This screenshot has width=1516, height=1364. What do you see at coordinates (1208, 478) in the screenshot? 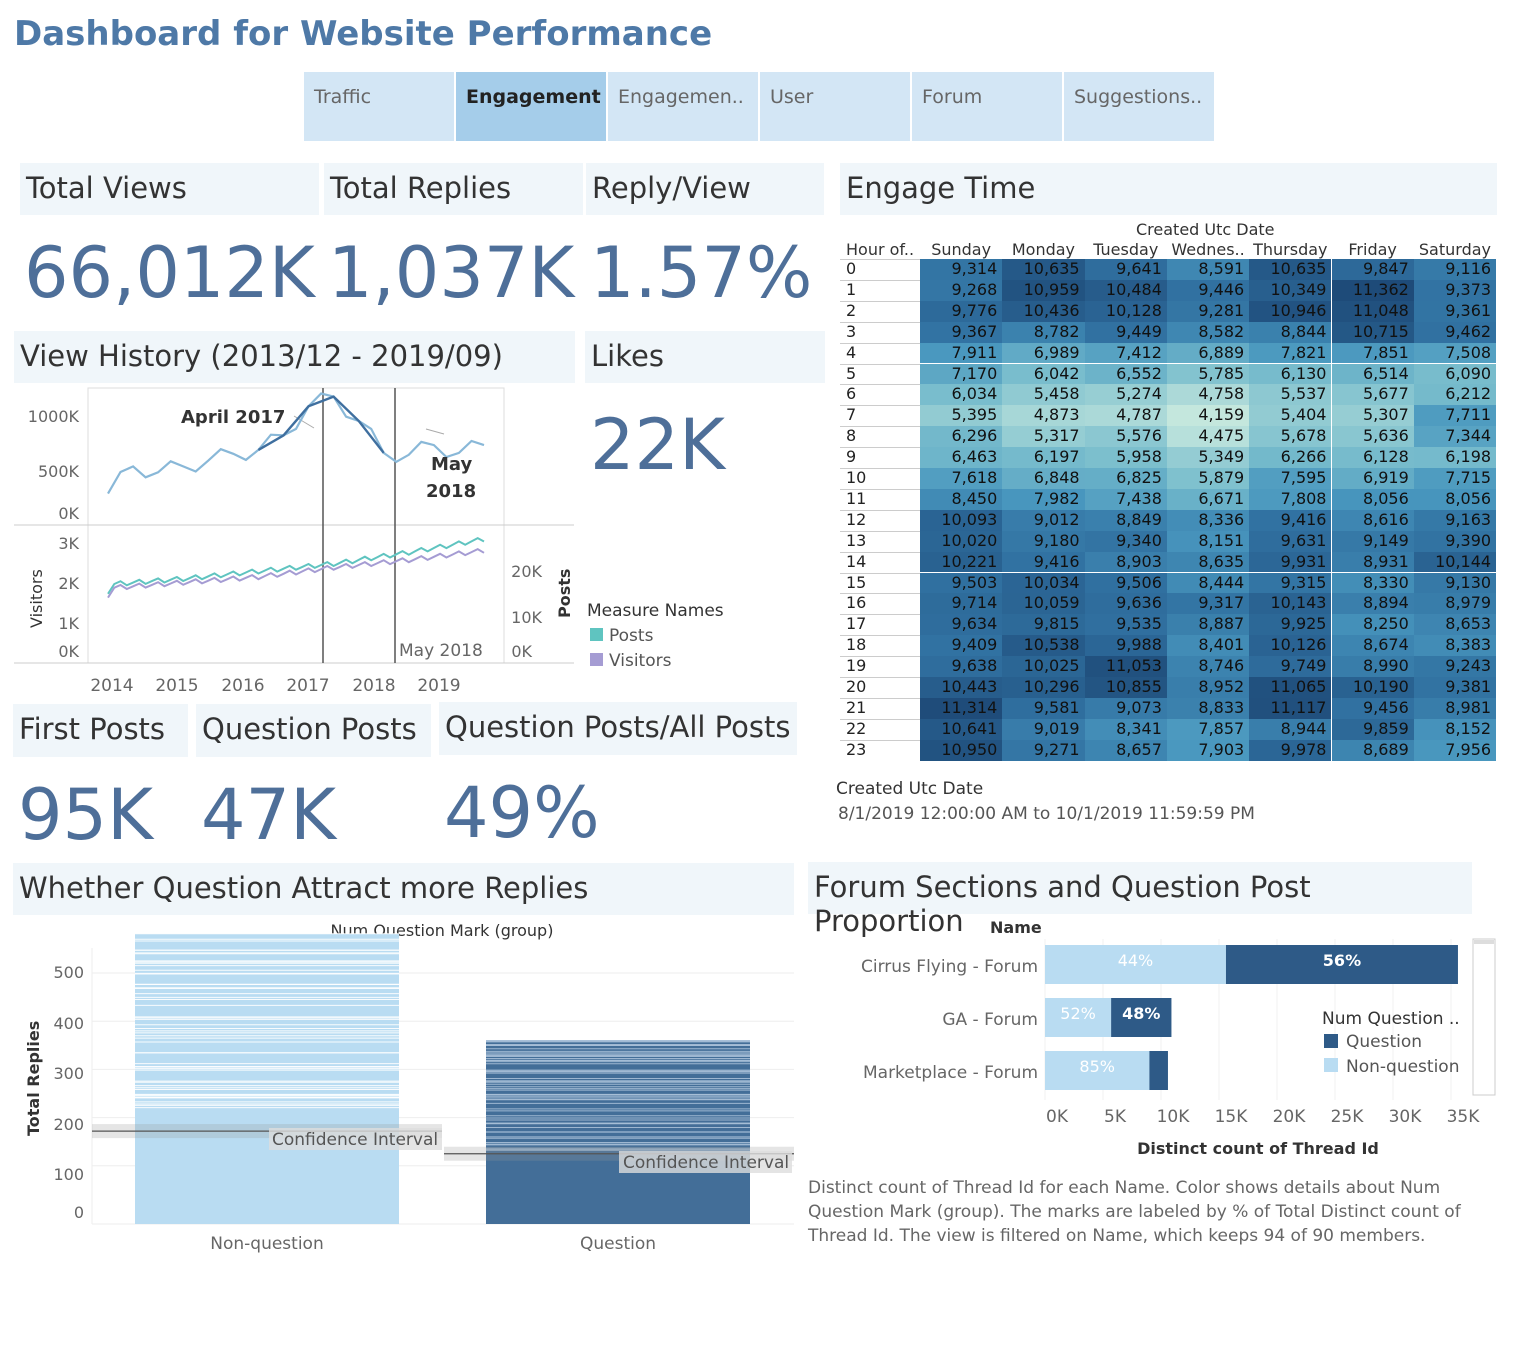
I see `heatmap-cell: 5,879` at bounding box center [1208, 478].